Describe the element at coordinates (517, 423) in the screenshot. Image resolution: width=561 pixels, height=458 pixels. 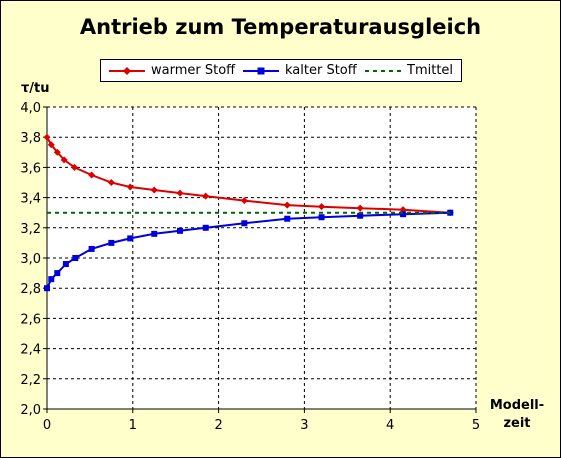
I see `x-axis-label-line2: zeit` at that location.